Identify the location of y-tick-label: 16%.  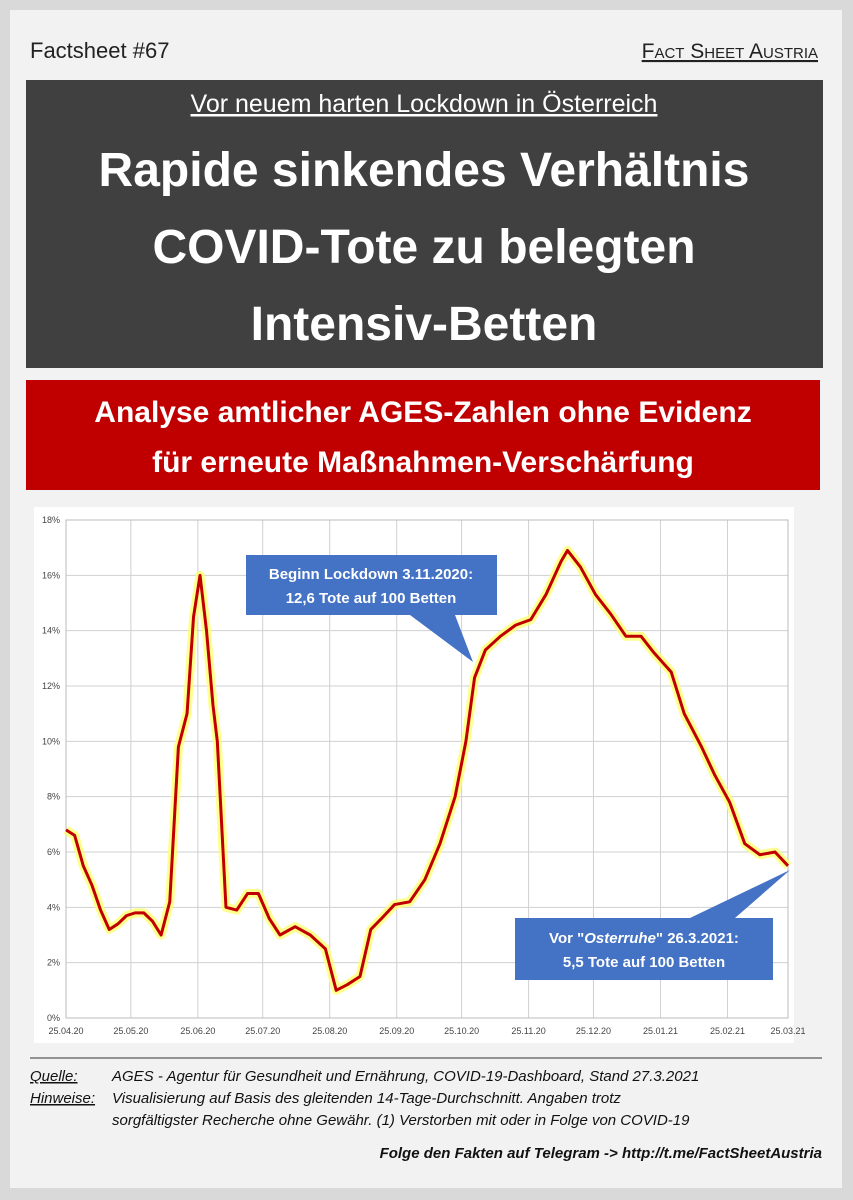
(51, 575).